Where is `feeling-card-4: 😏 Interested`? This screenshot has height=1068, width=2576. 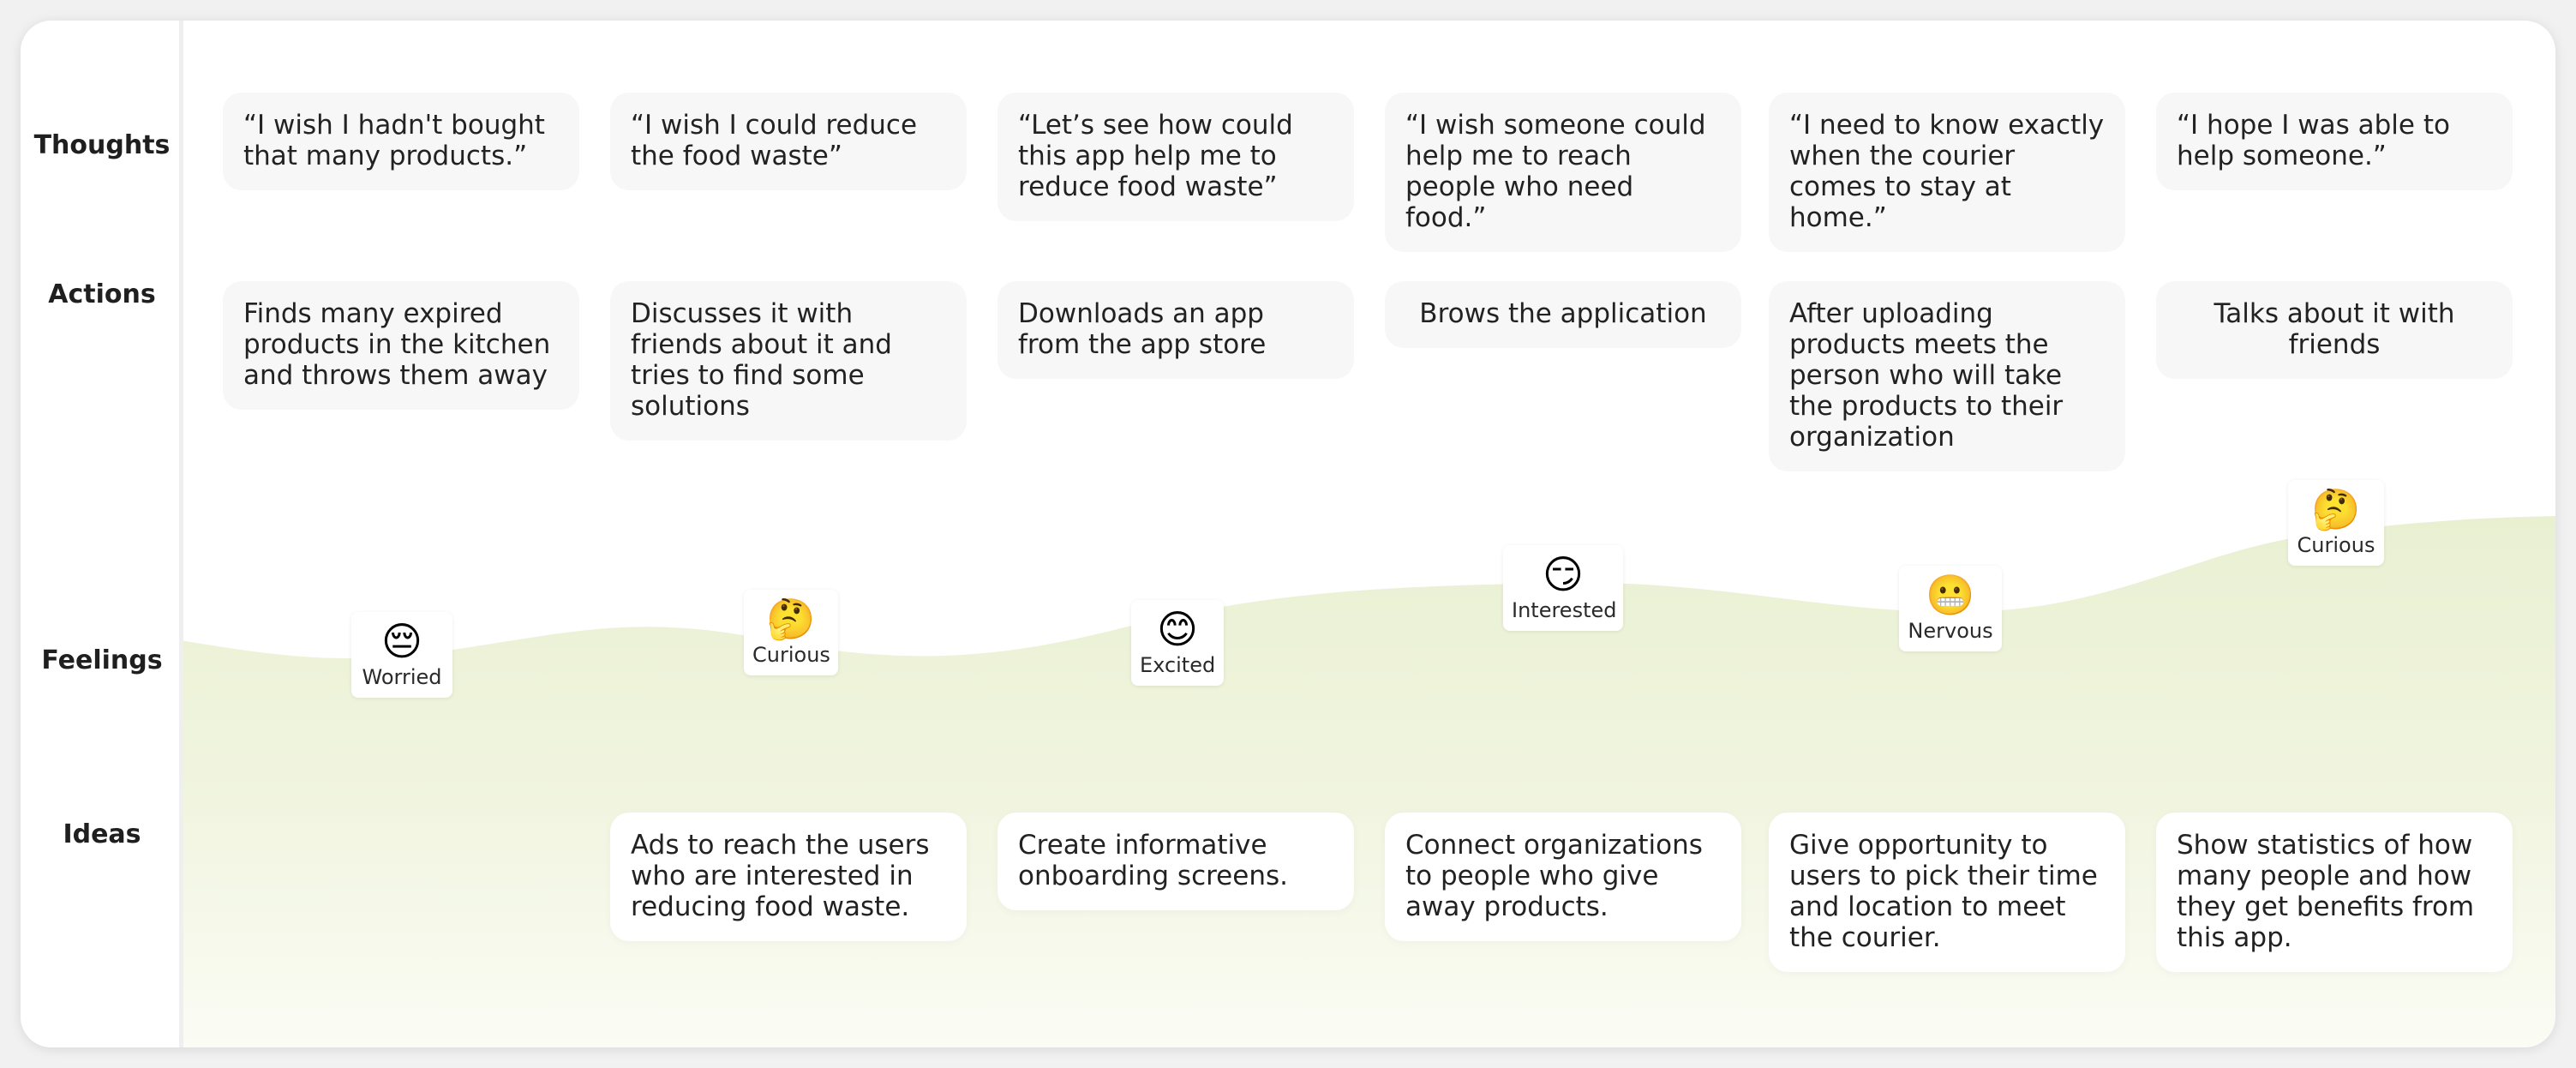 feeling-card-4: 😏 Interested is located at coordinates (1563, 588).